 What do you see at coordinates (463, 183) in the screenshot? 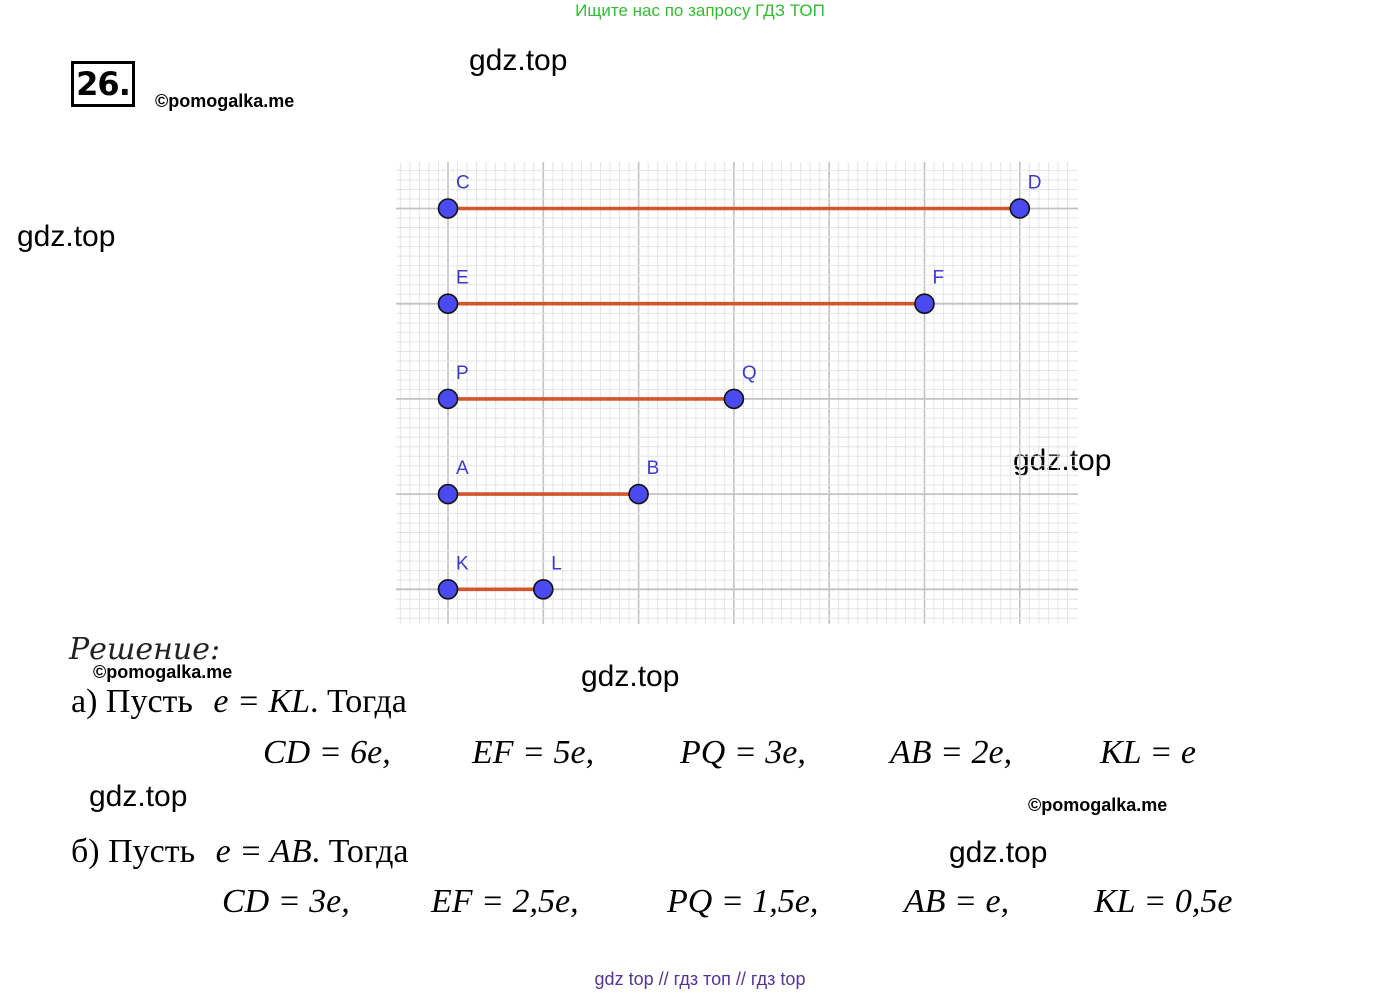
I see `point-label-C: C` at bounding box center [463, 183].